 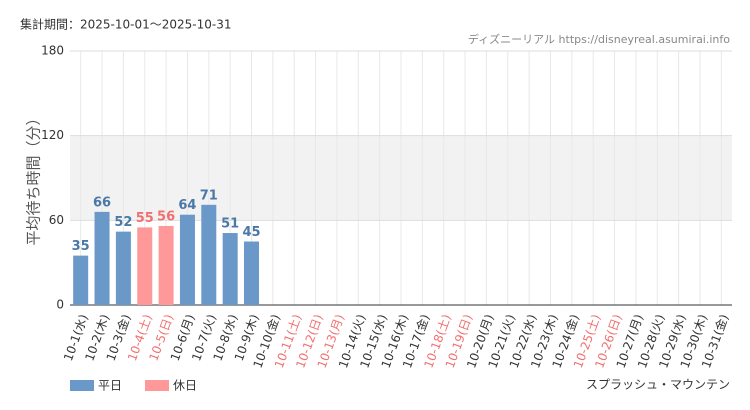 What do you see at coordinates (209, 195) in the screenshot?
I see `value-label: 71` at bounding box center [209, 195].